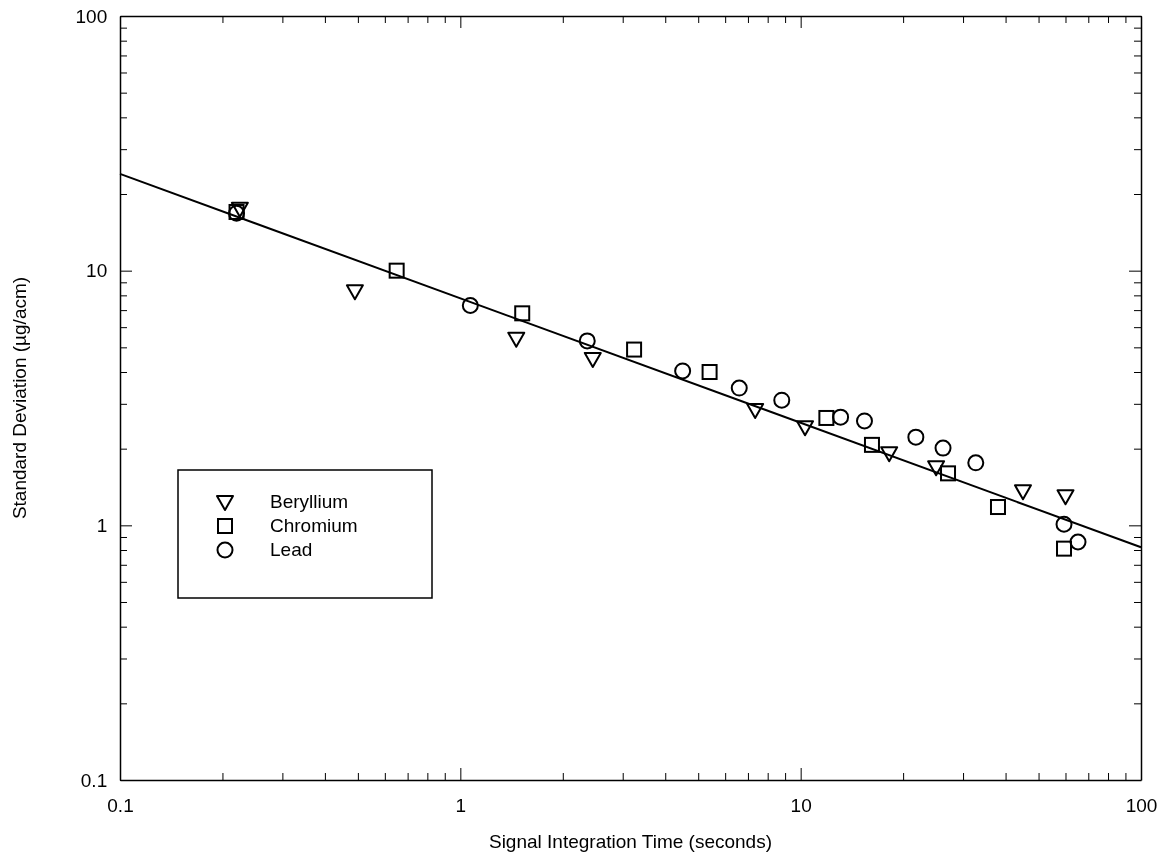  I want to click on y-tick-label: 0.1, so click(94, 780).